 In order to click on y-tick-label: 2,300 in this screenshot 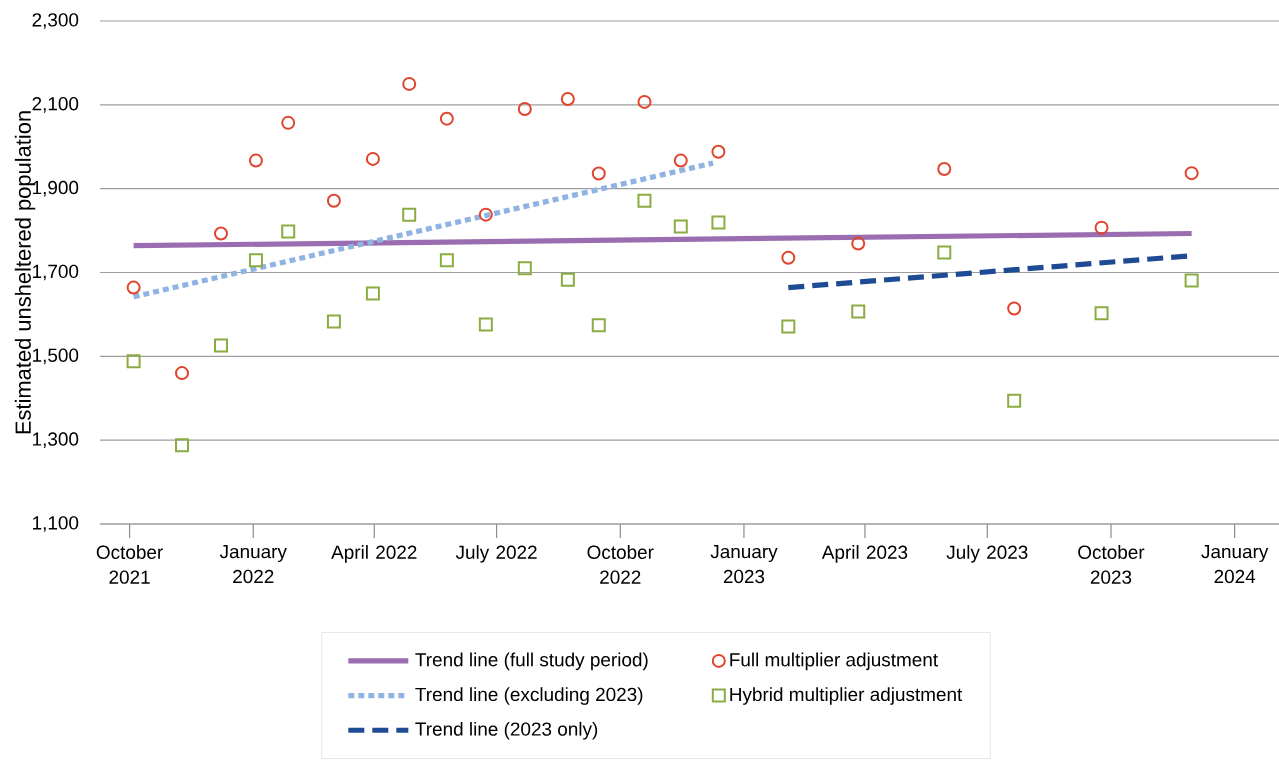, I will do `click(55, 21)`.